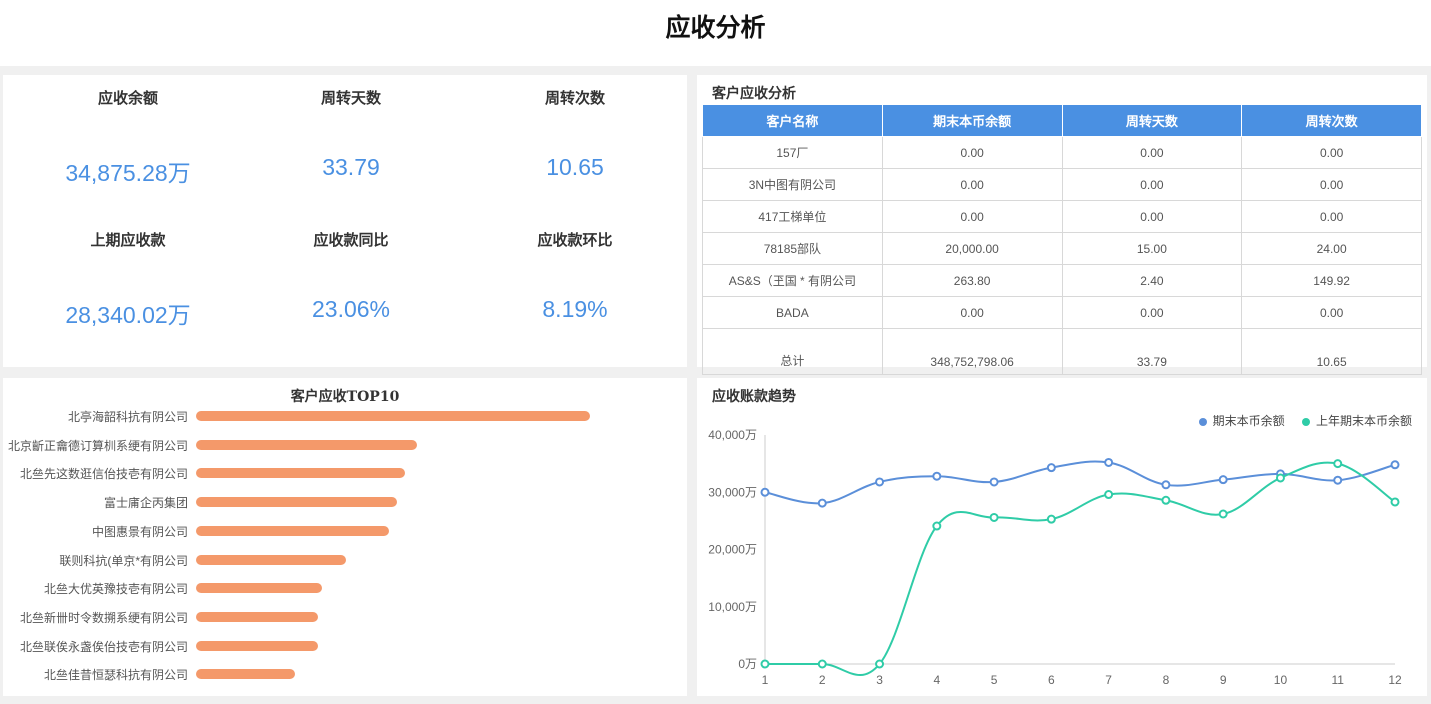  I want to click on page-title: 应收分析, so click(715, 27).